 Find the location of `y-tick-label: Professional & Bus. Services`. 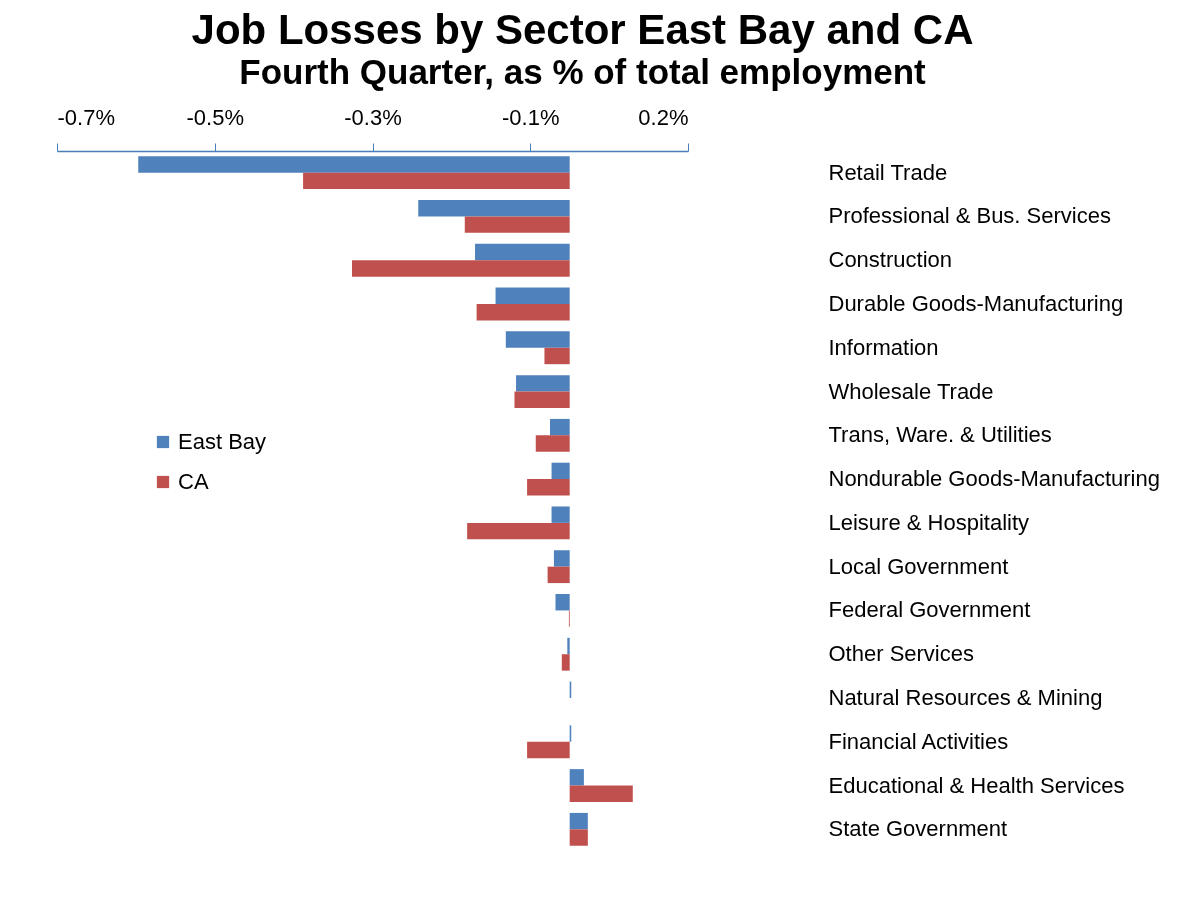

y-tick-label: Professional & Bus. Services is located at coordinates (969, 216).